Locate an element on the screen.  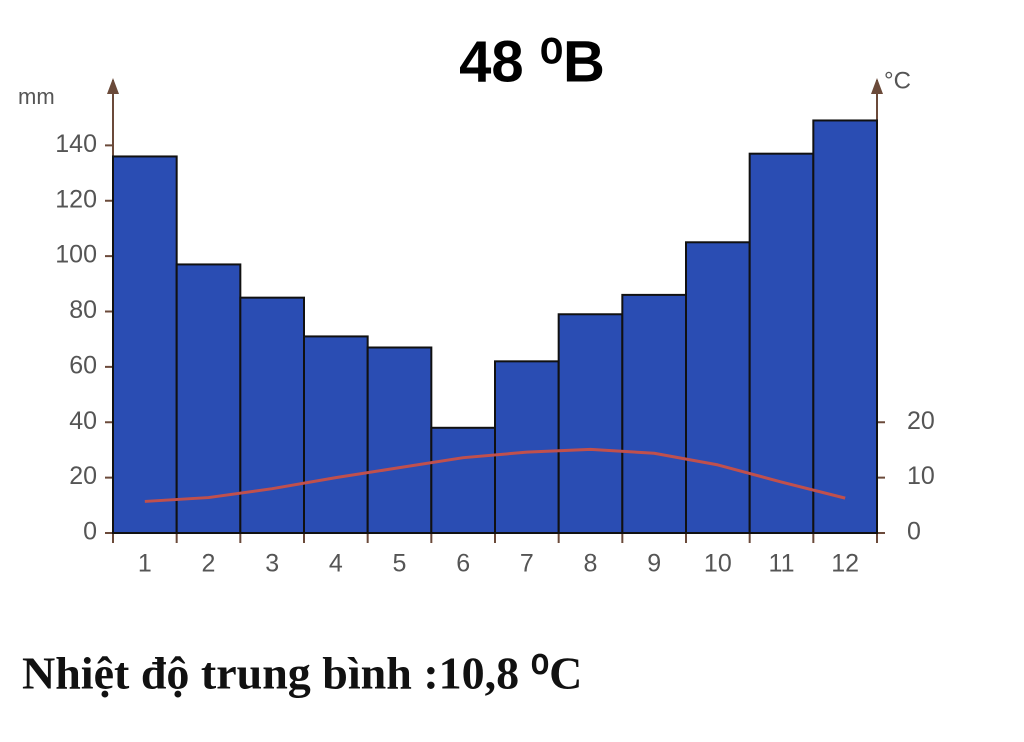
y2-tick-label: 20 is located at coordinates (921, 421).